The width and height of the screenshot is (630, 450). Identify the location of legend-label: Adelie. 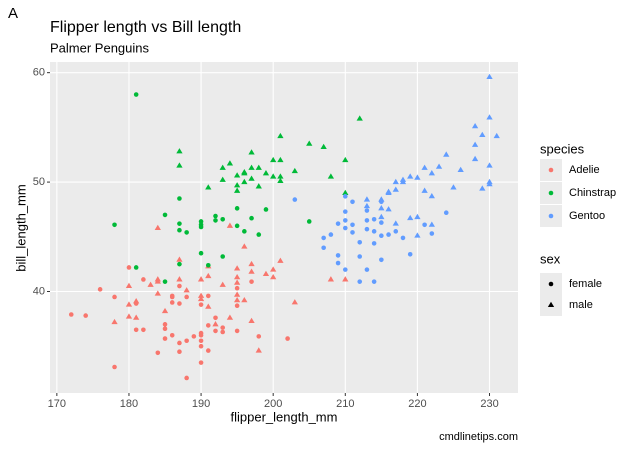
(584, 170).